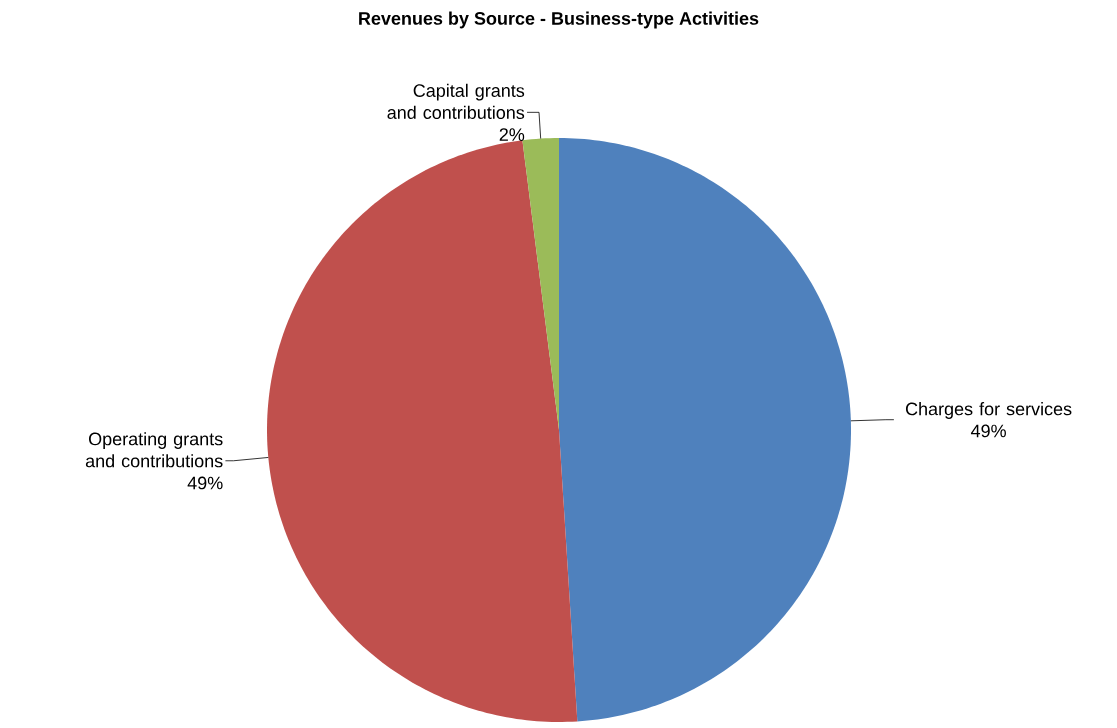 This screenshot has width=1117, height=728. What do you see at coordinates (988, 410) in the screenshot?
I see `slice-label: Charges for services` at bounding box center [988, 410].